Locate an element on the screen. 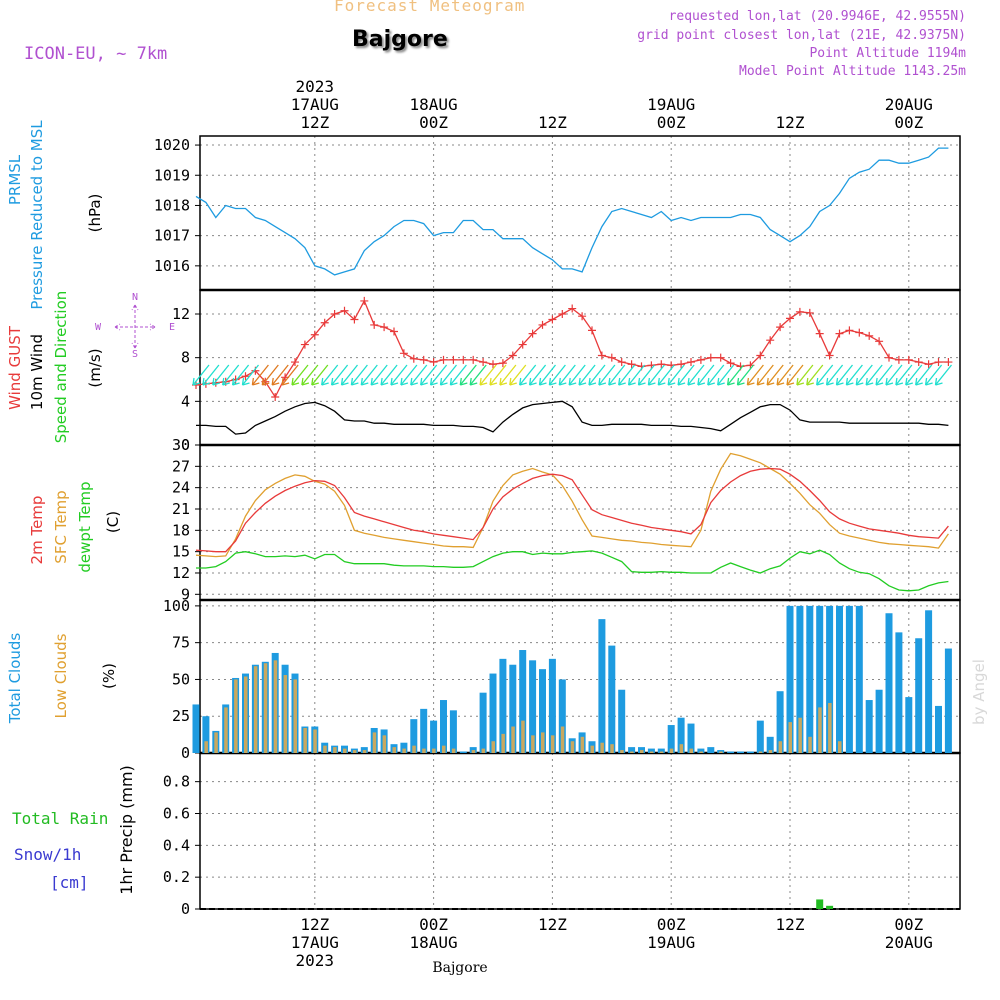  temp-label-dewpt: dewpt Temp is located at coordinates (85, 526).